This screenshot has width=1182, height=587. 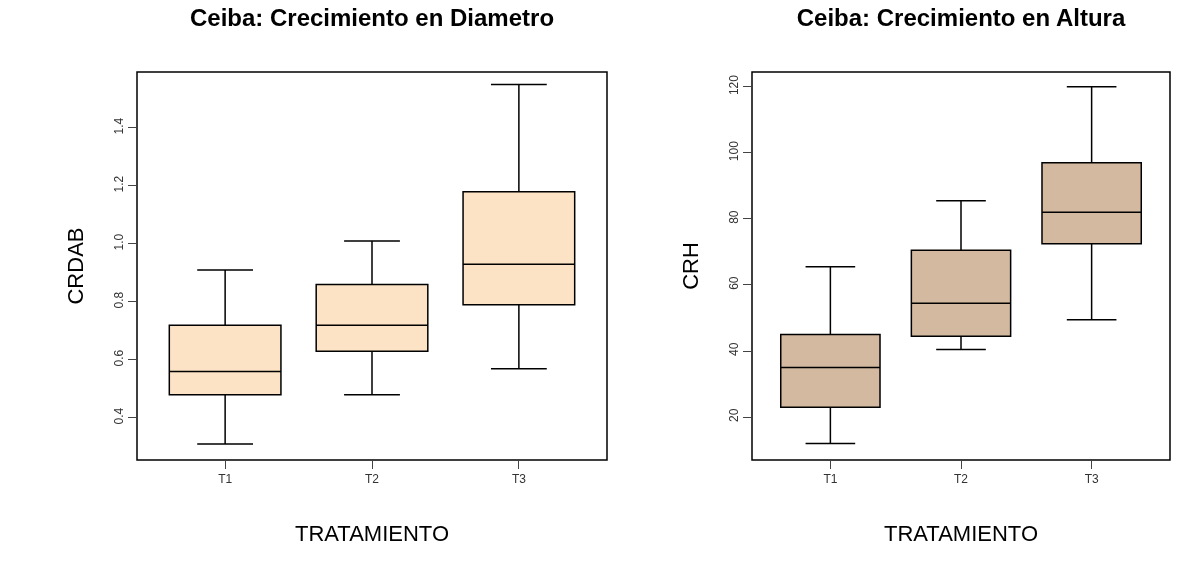 I want to click on y-tick-label: 80, so click(x=734, y=217).